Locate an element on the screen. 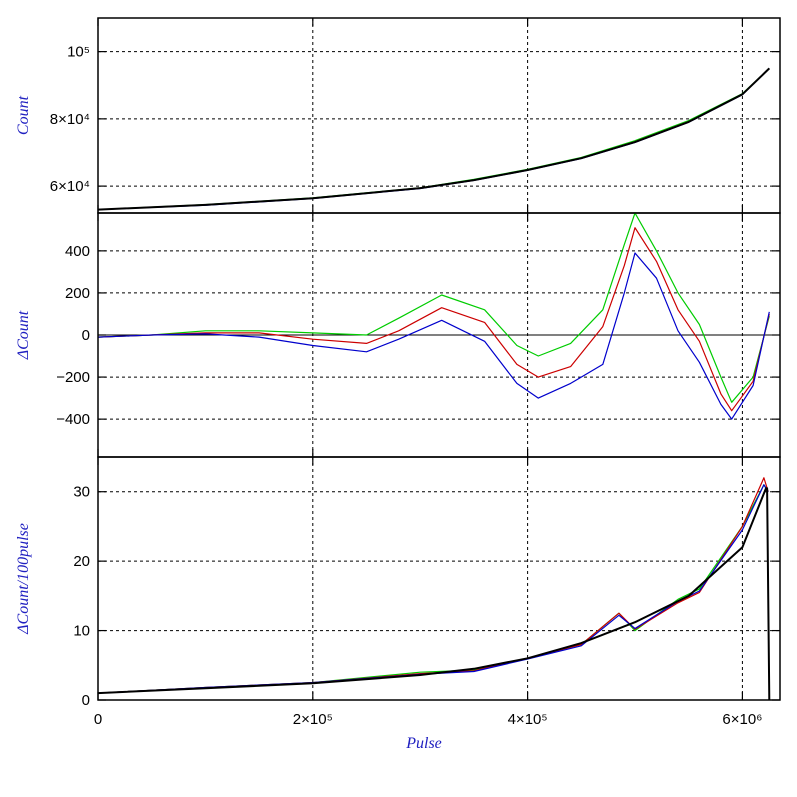 This screenshot has height=797, width=797. middle-panel-ytick-label: −400 is located at coordinates (73, 419).